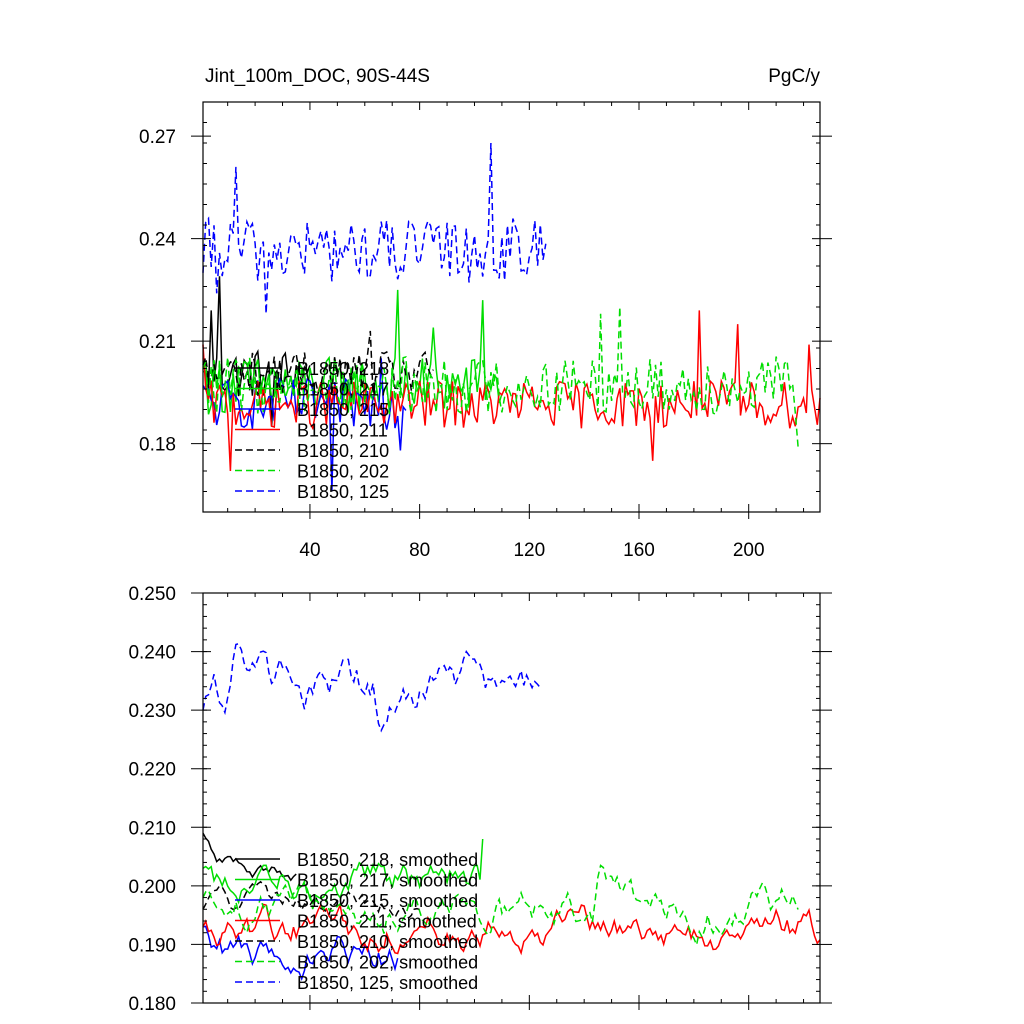 The image size is (1024, 1024). What do you see at coordinates (157, 342) in the screenshot?
I see `y-tick-label: 0.21` at bounding box center [157, 342].